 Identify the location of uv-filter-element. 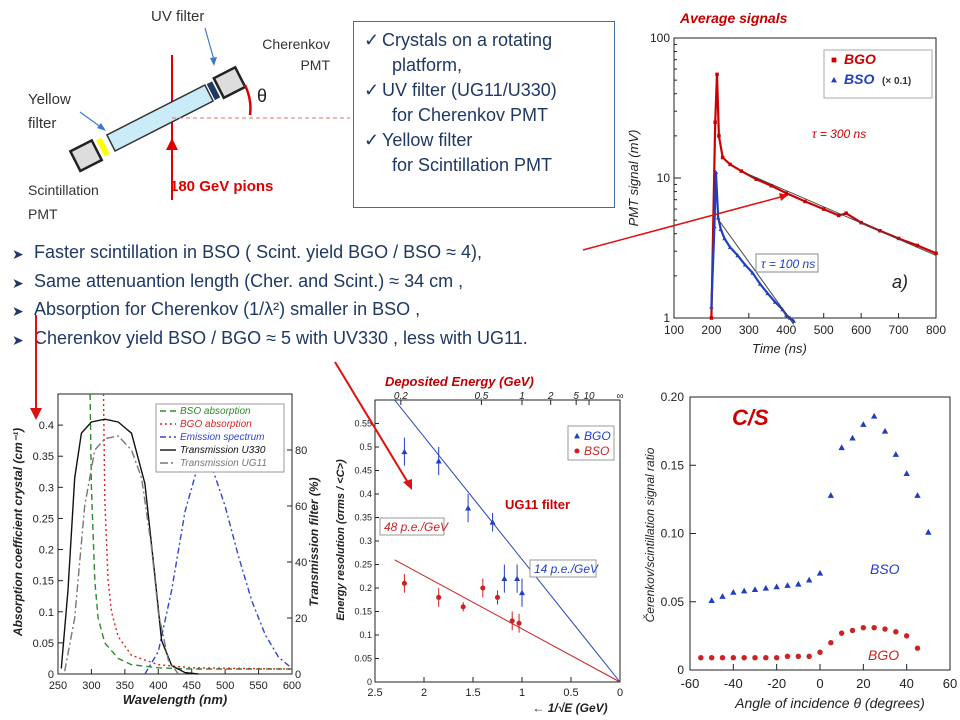
(213, 91).